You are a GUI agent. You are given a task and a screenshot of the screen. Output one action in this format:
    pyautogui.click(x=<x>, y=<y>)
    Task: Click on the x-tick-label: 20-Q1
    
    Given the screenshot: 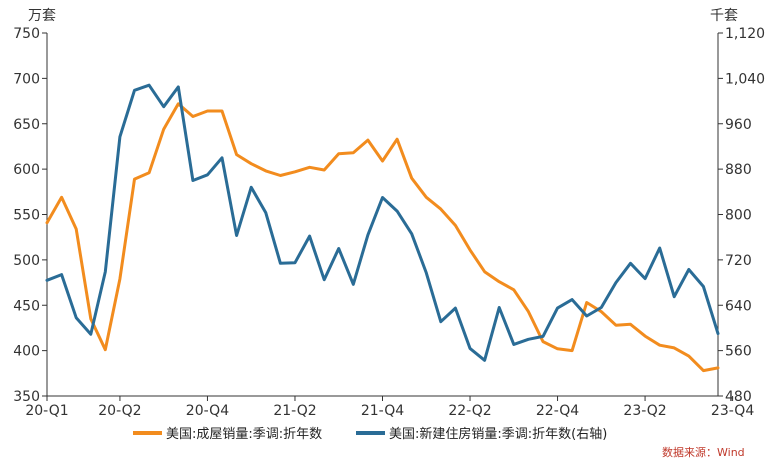 What is the action you would take?
    pyautogui.click(x=46, y=411)
    